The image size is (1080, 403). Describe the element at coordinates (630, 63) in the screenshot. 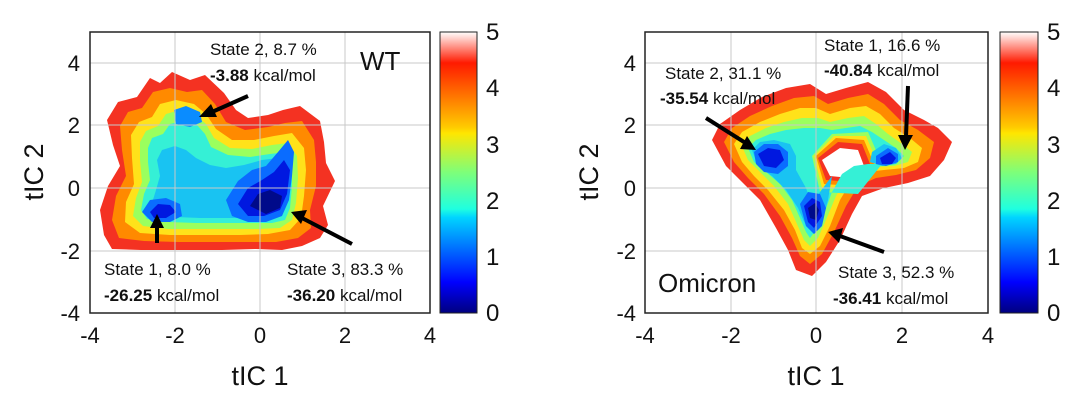

I see `omicron-y-tick: 4` at that location.